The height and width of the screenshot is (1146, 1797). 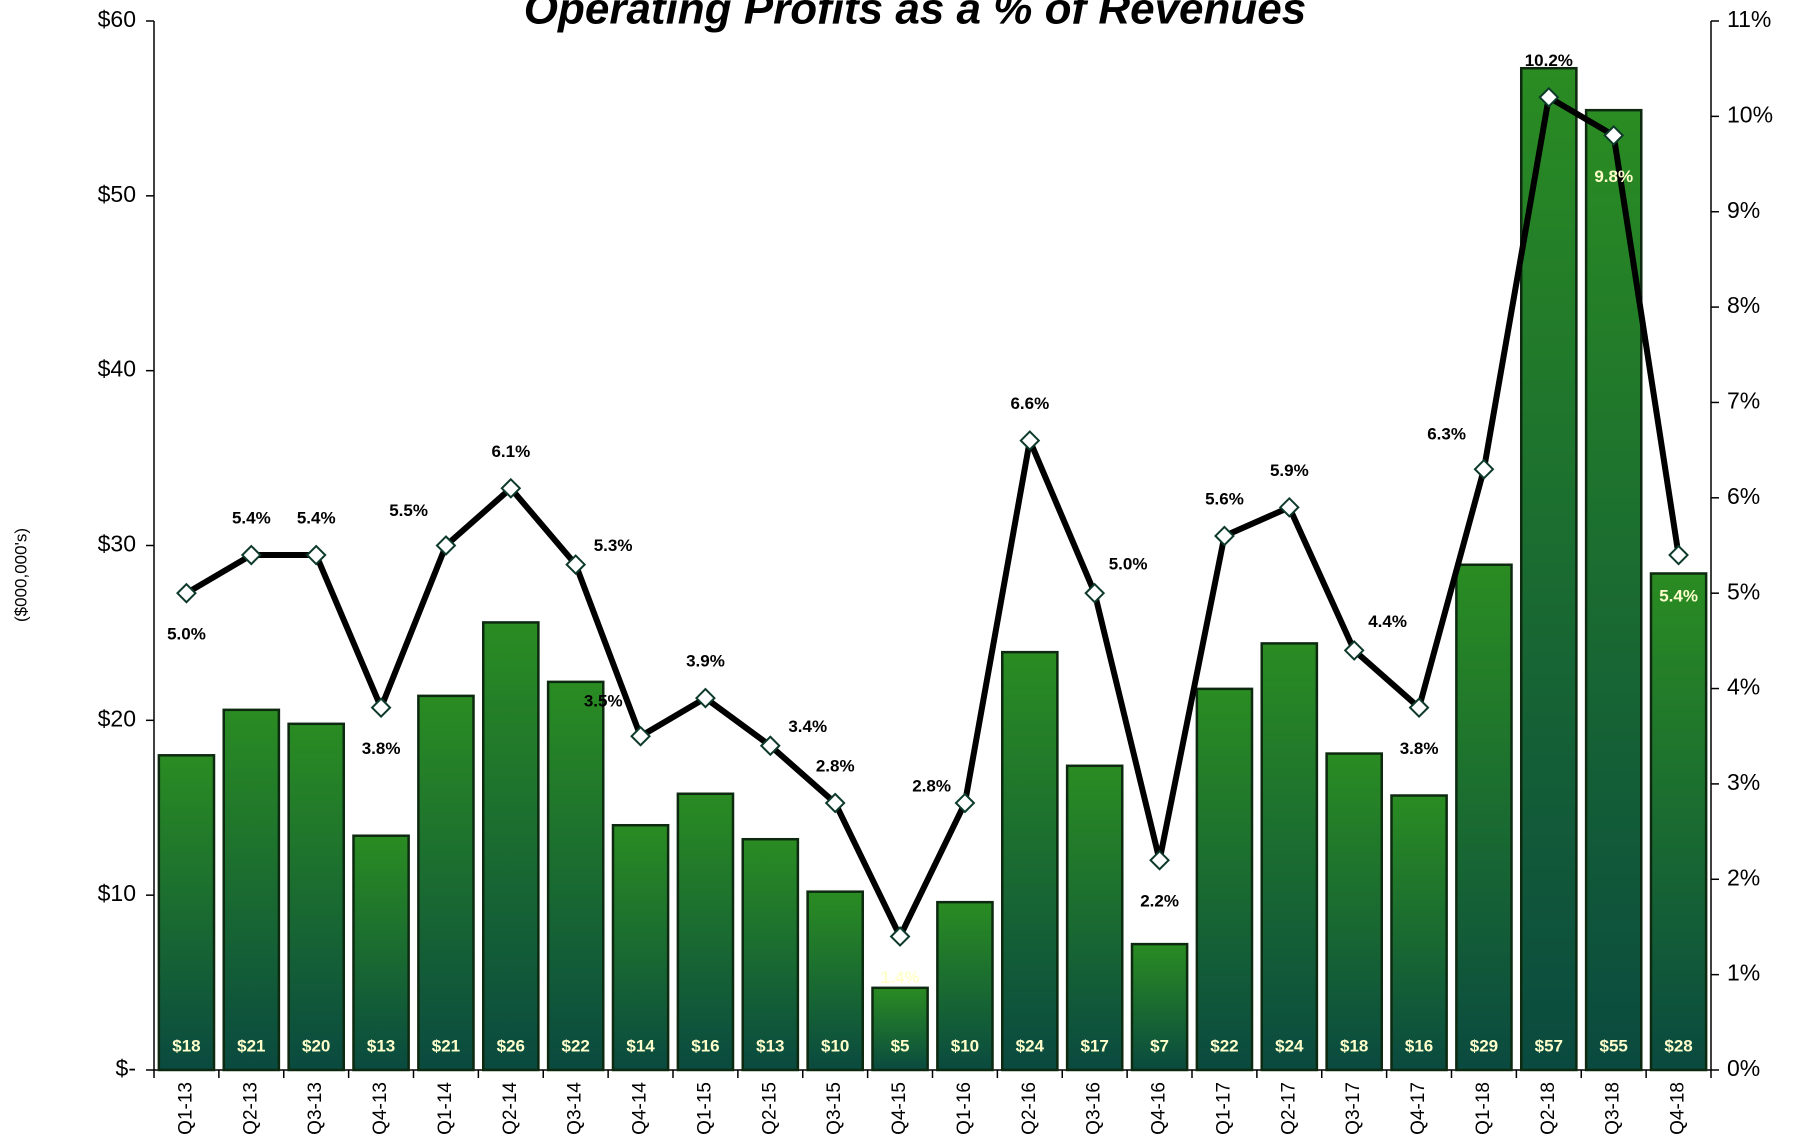 What do you see at coordinates (1743, 401) in the screenshot?
I see `y2-tick-label: 7%` at bounding box center [1743, 401].